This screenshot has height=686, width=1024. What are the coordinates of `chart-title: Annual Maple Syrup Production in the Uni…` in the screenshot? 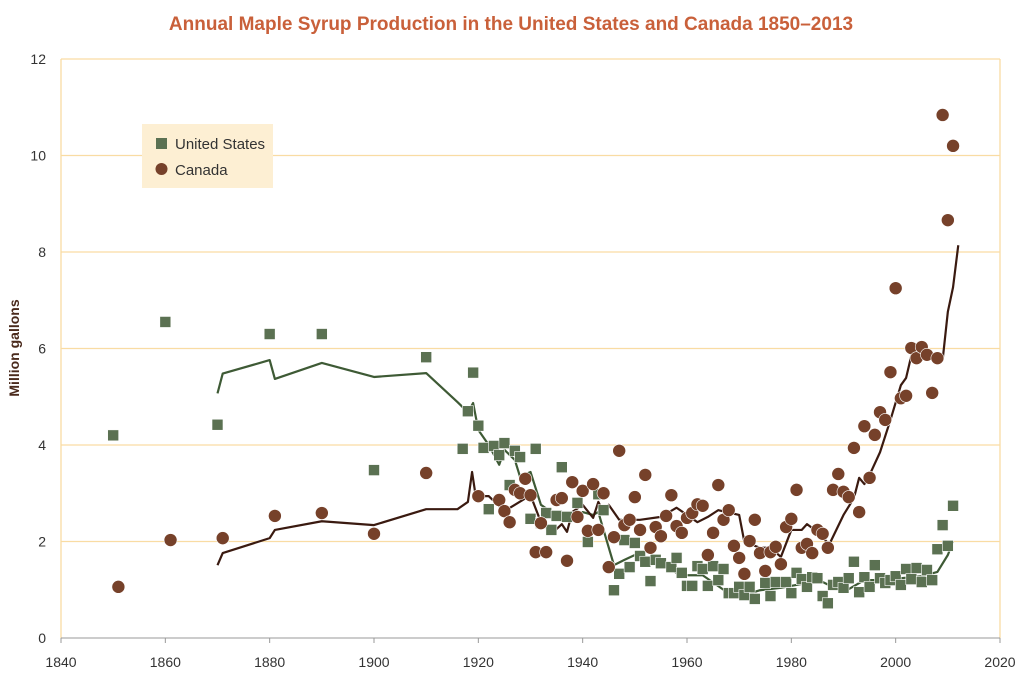 It's located at (511, 24).